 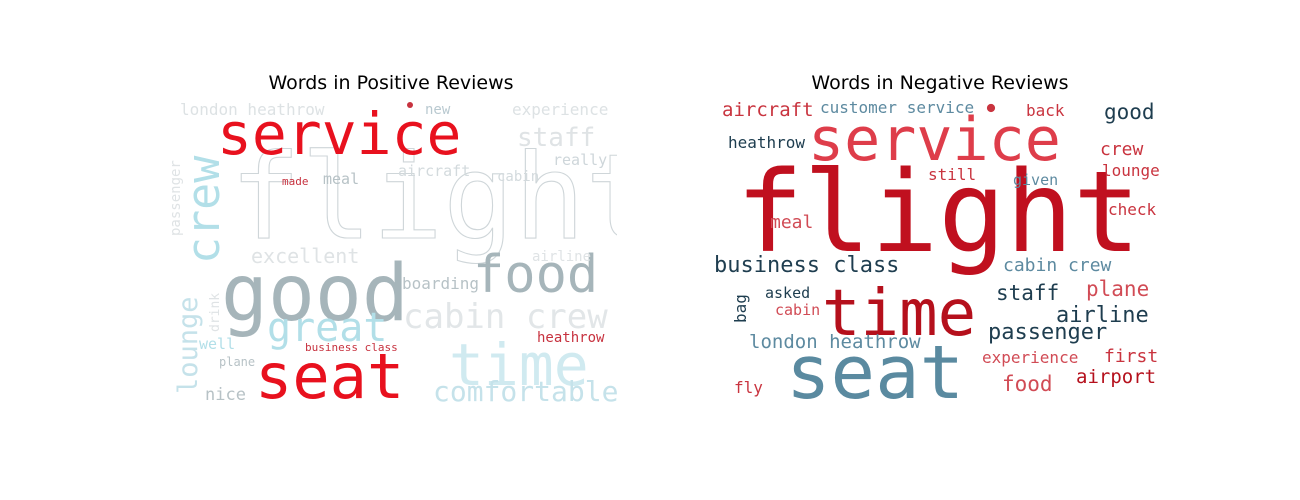 What do you see at coordinates (188, 345) in the screenshot?
I see `positive-word-lounge: lounge` at bounding box center [188, 345].